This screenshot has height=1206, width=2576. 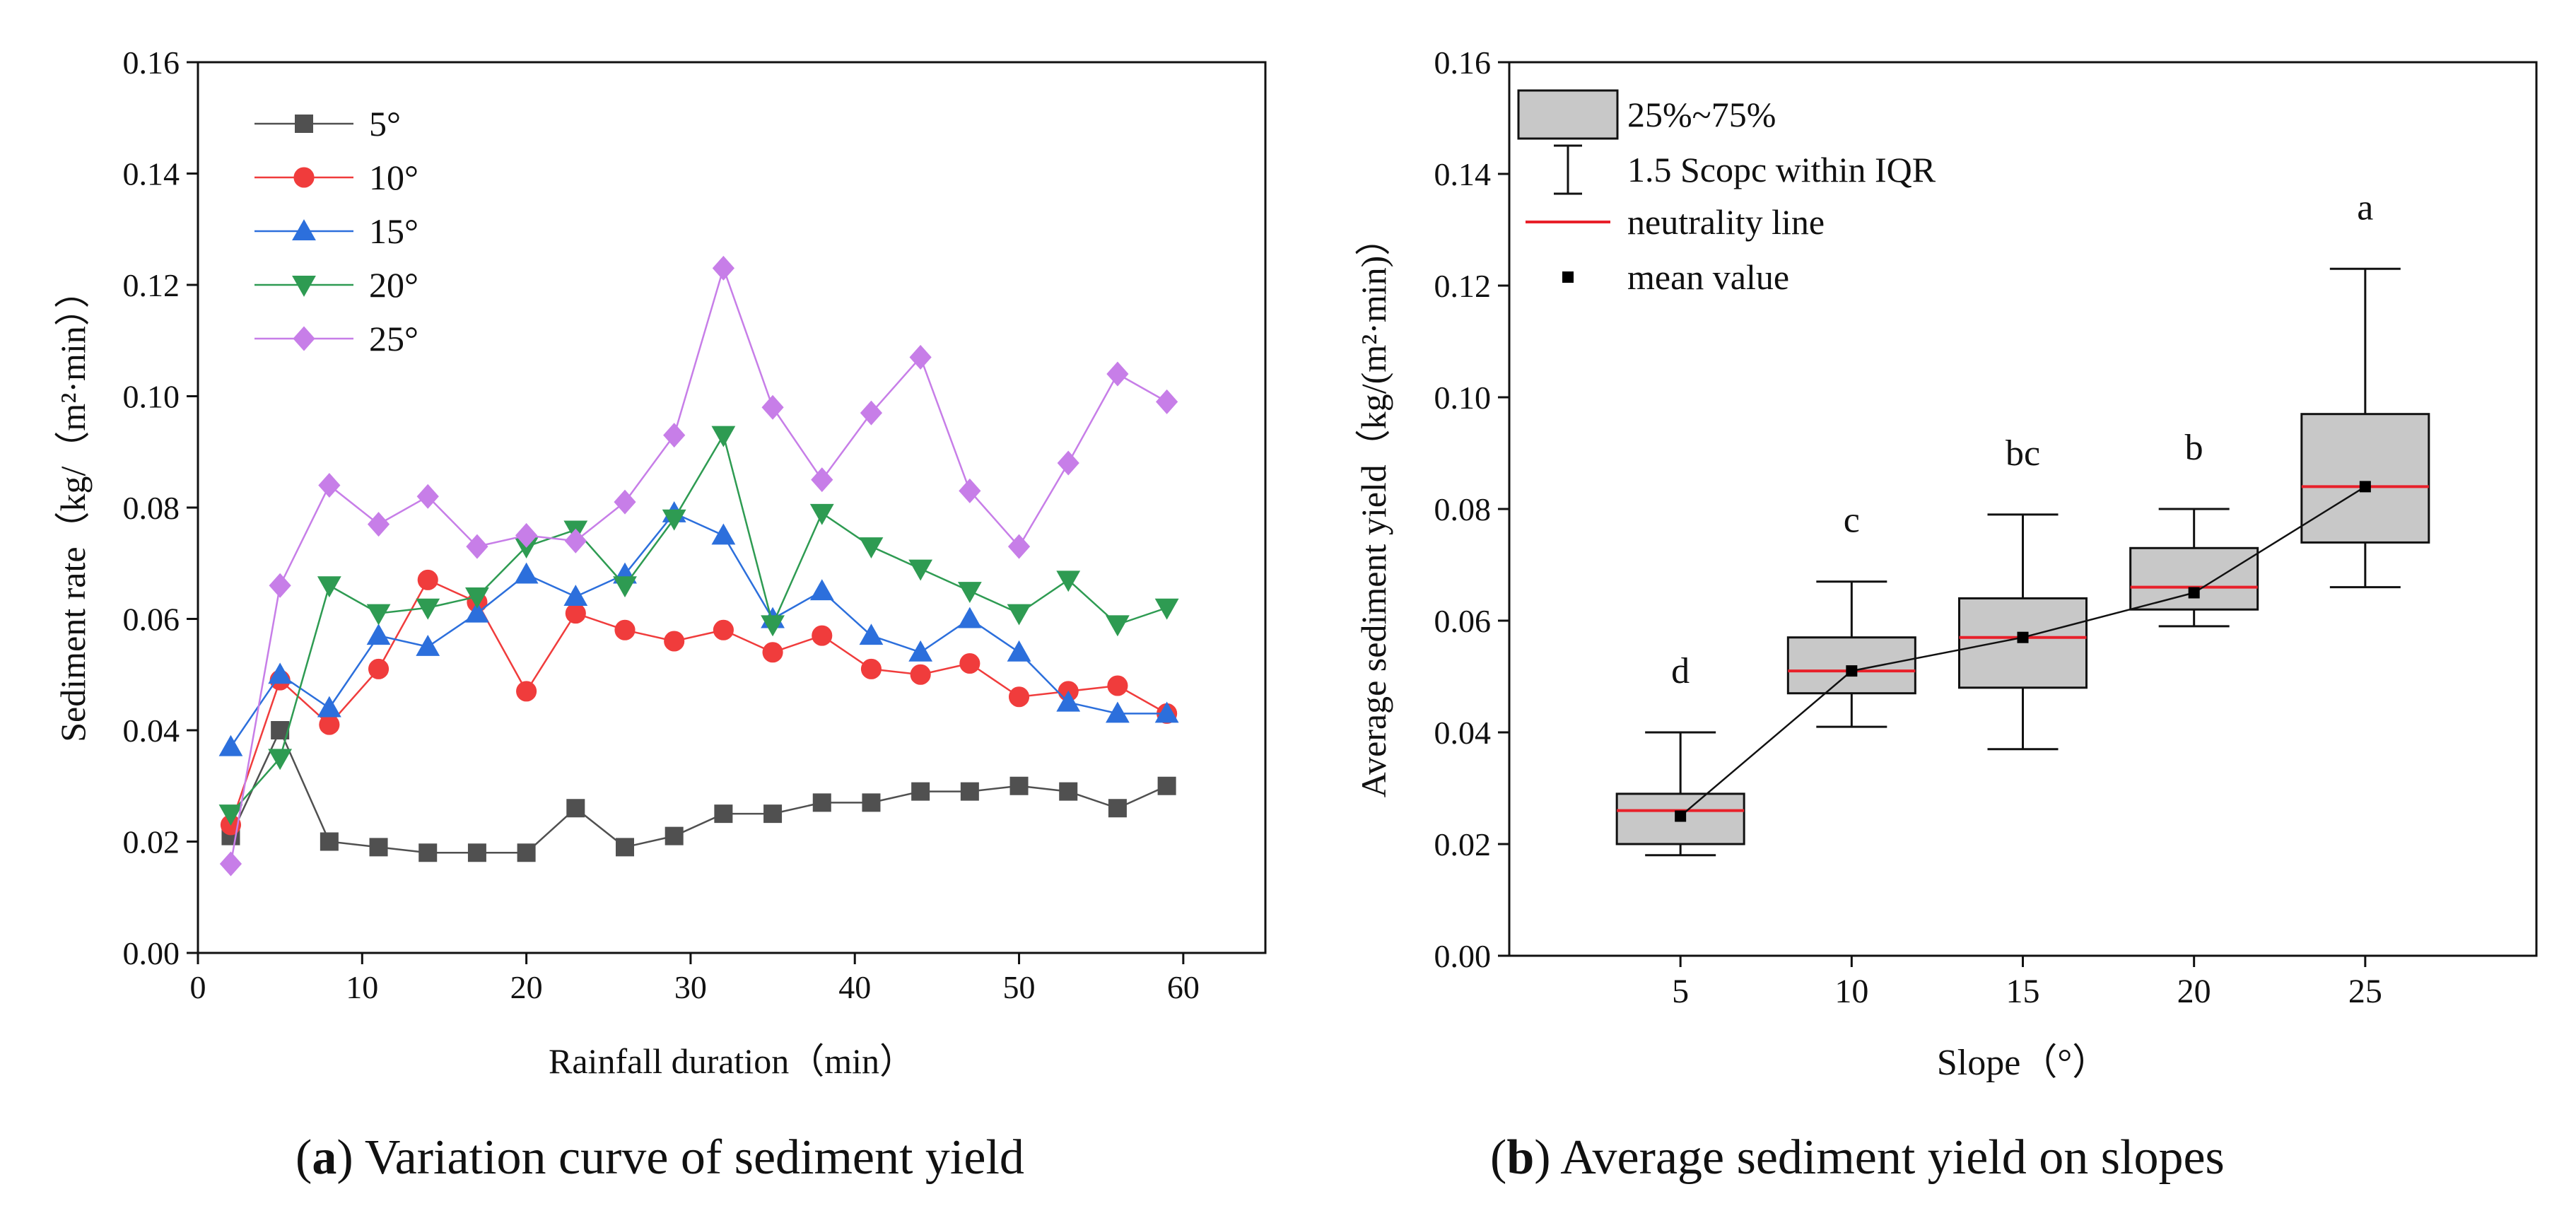 I want to click on legend-label: 5°, so click(x=385, y=124).